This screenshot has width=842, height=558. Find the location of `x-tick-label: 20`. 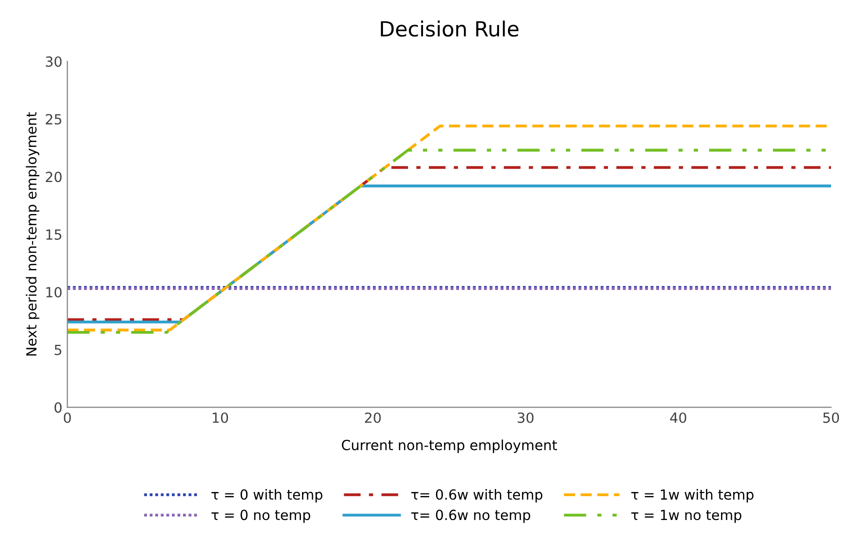

x-tick-label: 20 is located at coordinates (373, 417).